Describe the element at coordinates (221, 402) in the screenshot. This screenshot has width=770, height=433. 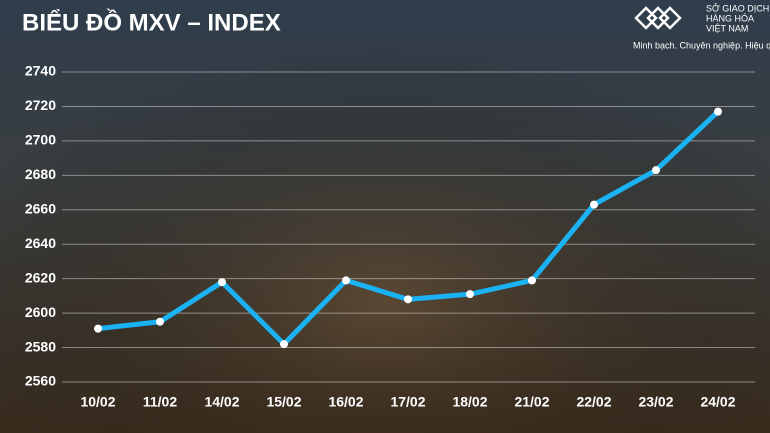
I see `x-tick-label: 14/02` at that location.